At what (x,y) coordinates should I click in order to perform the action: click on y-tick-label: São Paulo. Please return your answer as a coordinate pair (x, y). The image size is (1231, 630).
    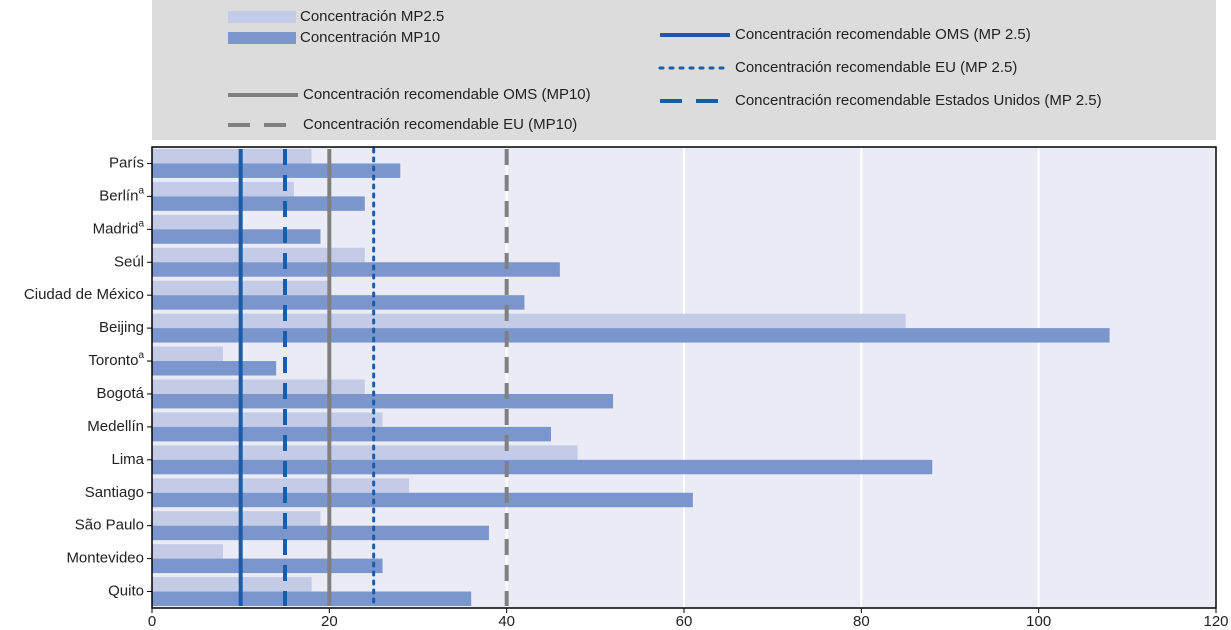
    Looking at the image, I should click on (109, 525).